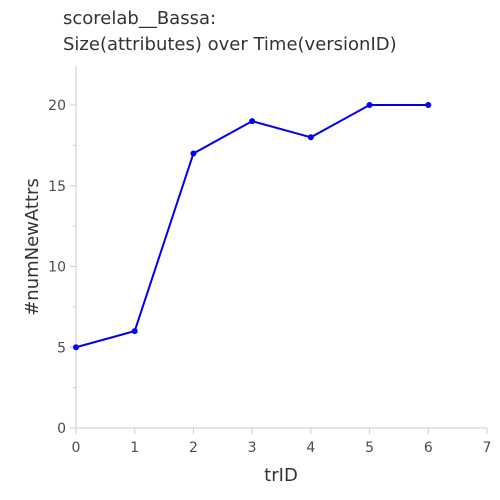  I want to click on x-ticks: 0 1 2 3 4 5 6 7, so click(282, 442).